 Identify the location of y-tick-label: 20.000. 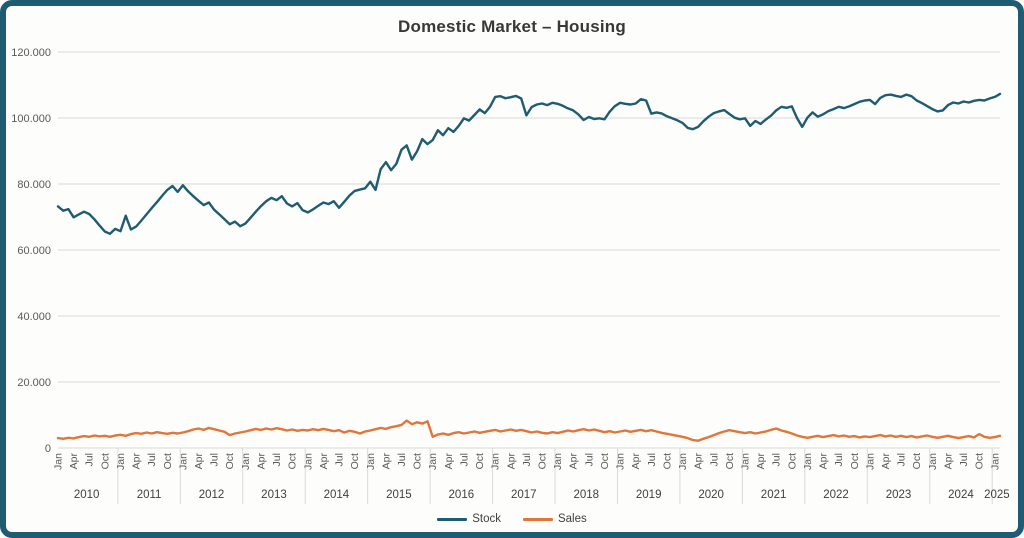
(34, 383).